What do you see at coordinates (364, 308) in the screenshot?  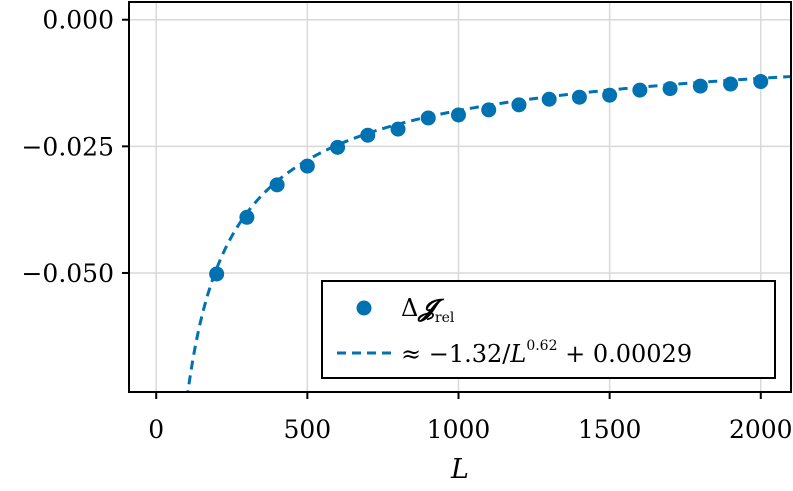 I see `legend-marker-points` at bounding box center [364, 308].